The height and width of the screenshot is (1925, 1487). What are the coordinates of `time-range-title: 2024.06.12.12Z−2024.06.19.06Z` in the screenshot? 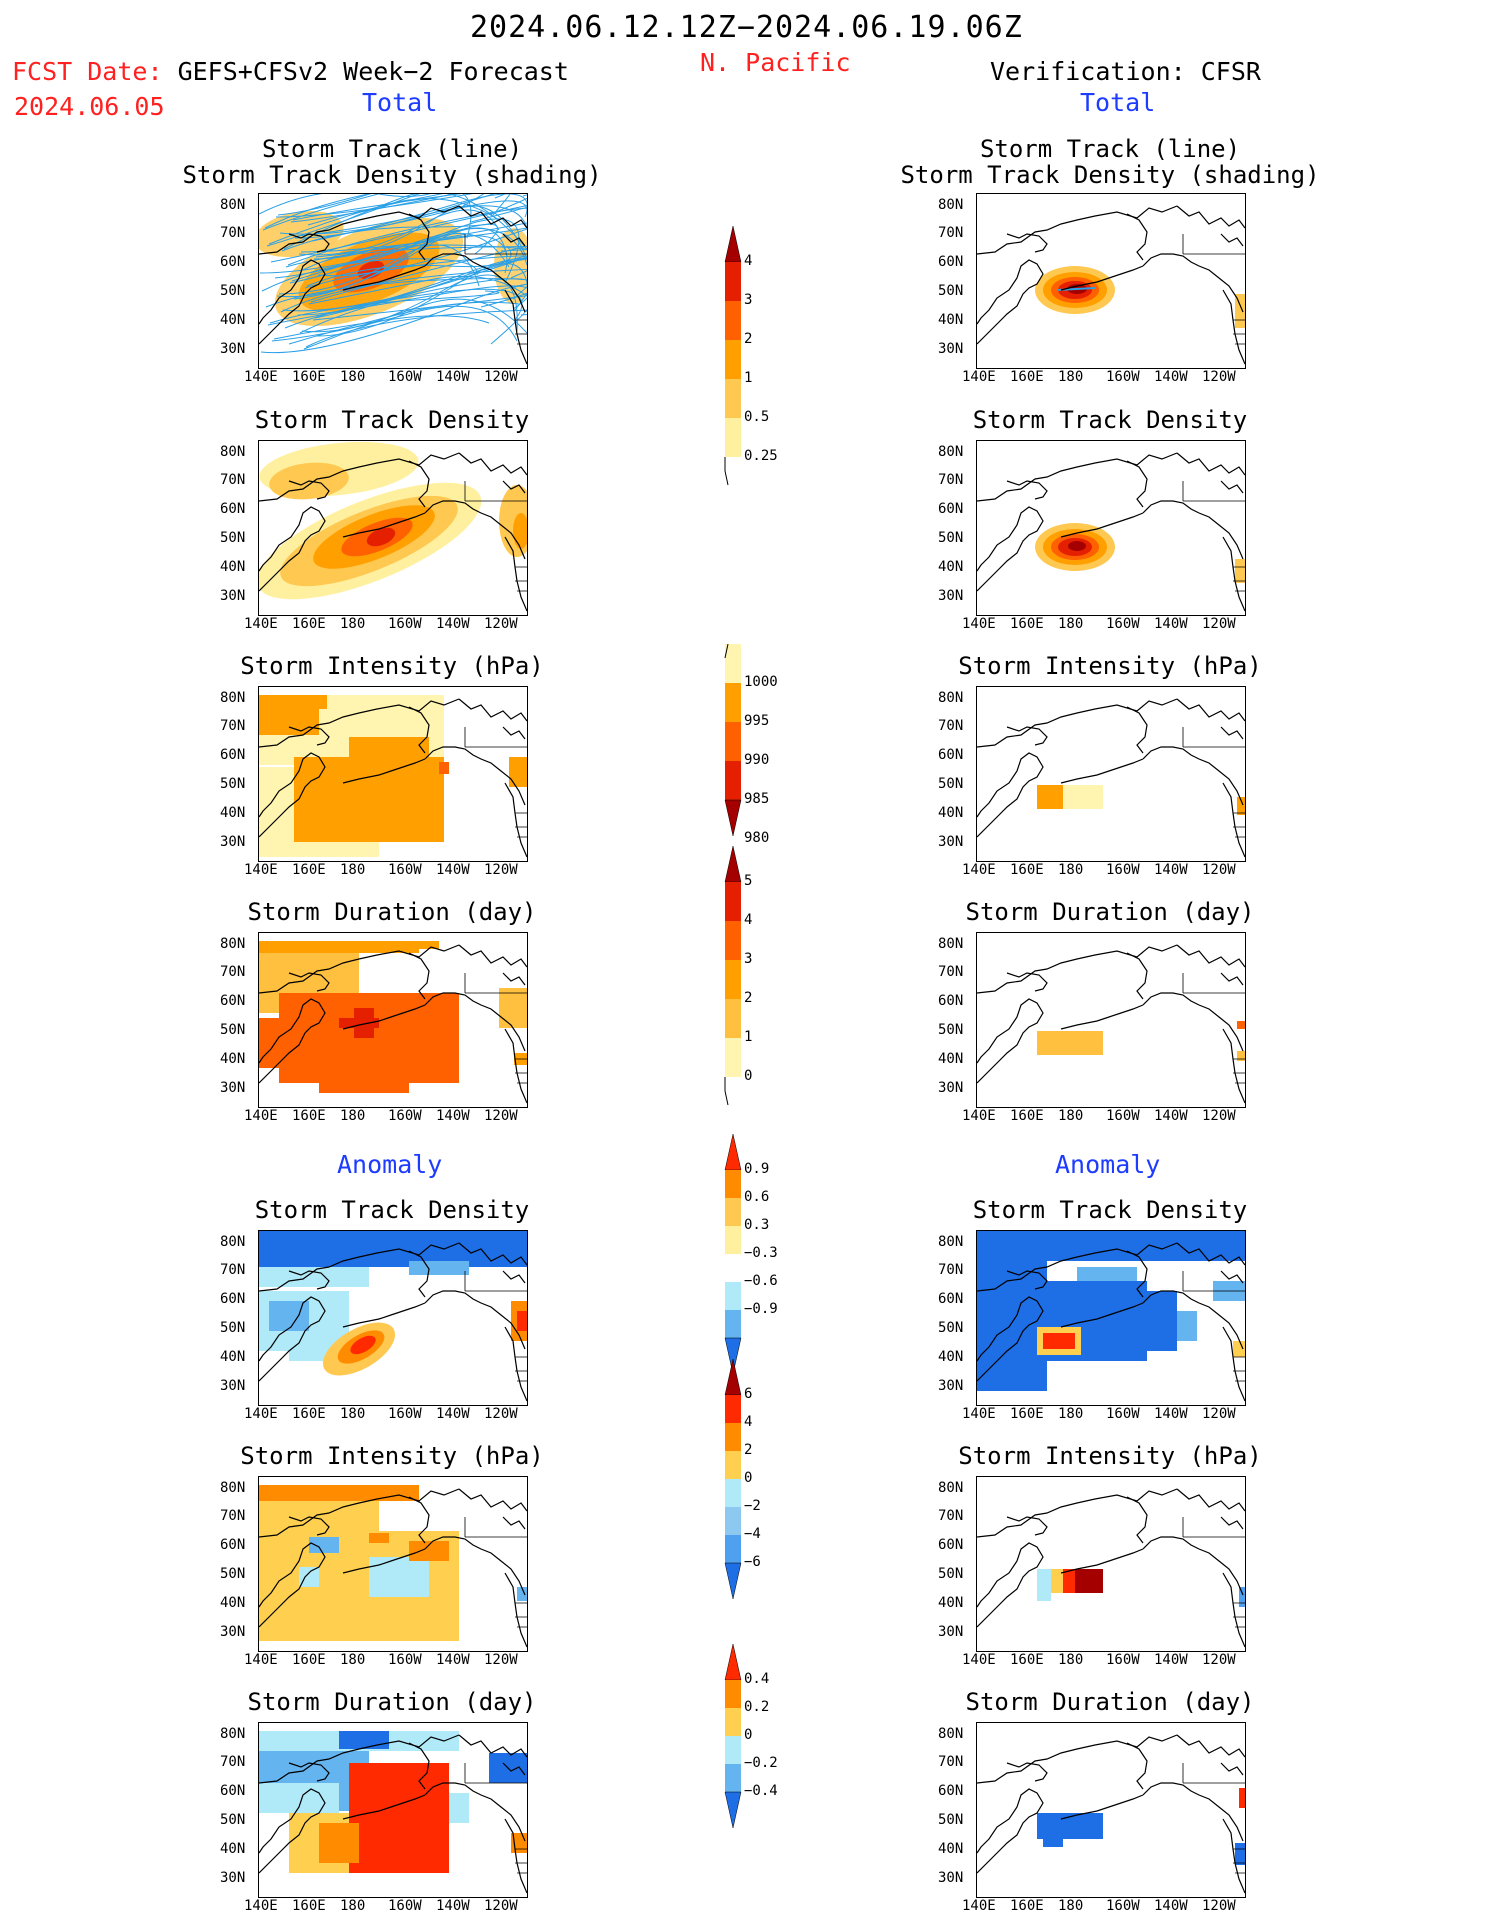 It's located at (746, 27).